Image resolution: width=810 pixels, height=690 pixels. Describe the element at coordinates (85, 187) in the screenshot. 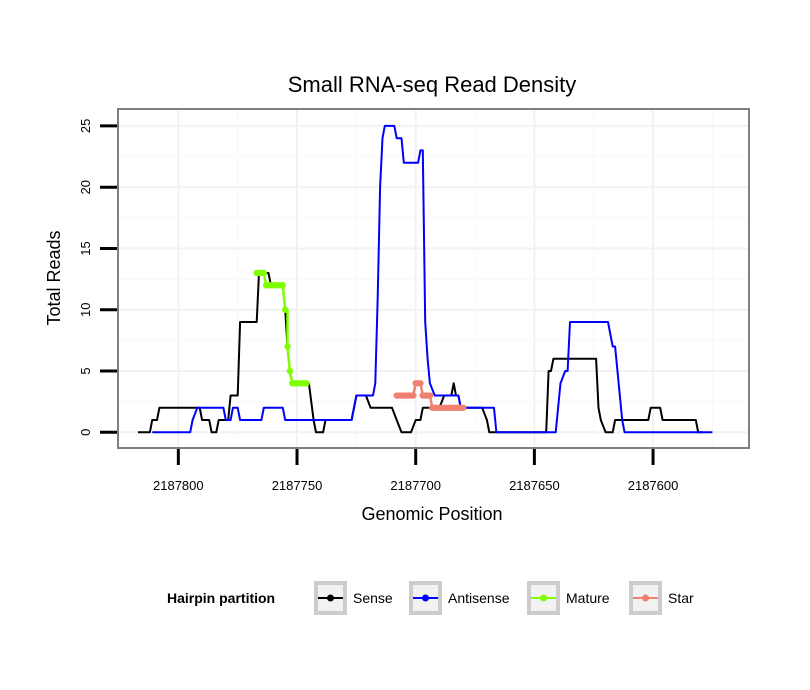

I see `y-tick-label: 20` at that location.